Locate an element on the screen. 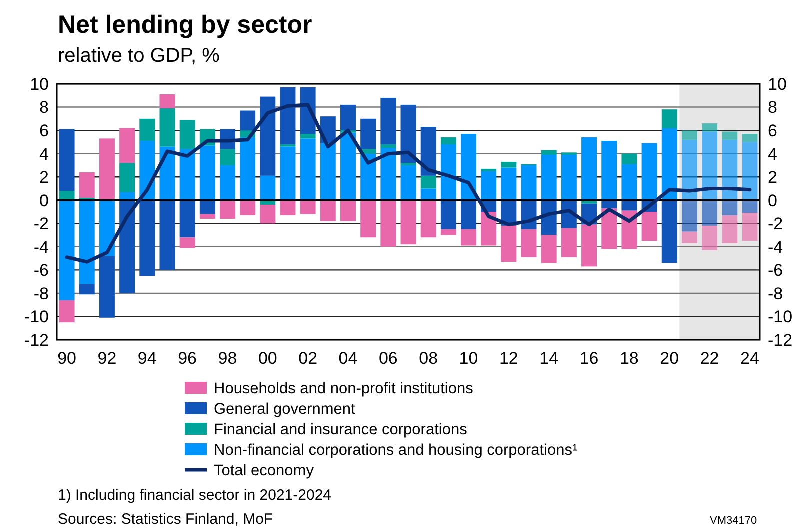 Image resolution: width=805 pixels, height=528 pixels. y-tick-label: 0 is located at coordinates (44, 200).